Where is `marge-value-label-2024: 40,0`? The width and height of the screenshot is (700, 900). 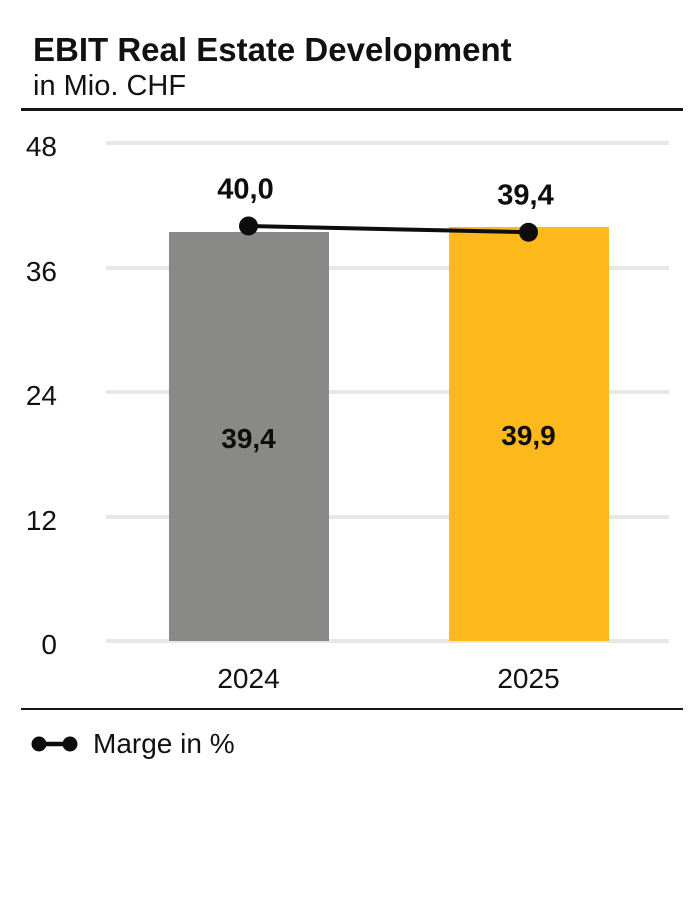 marge-value-label-2024: 40,0 is located at coordinates (245, 189).